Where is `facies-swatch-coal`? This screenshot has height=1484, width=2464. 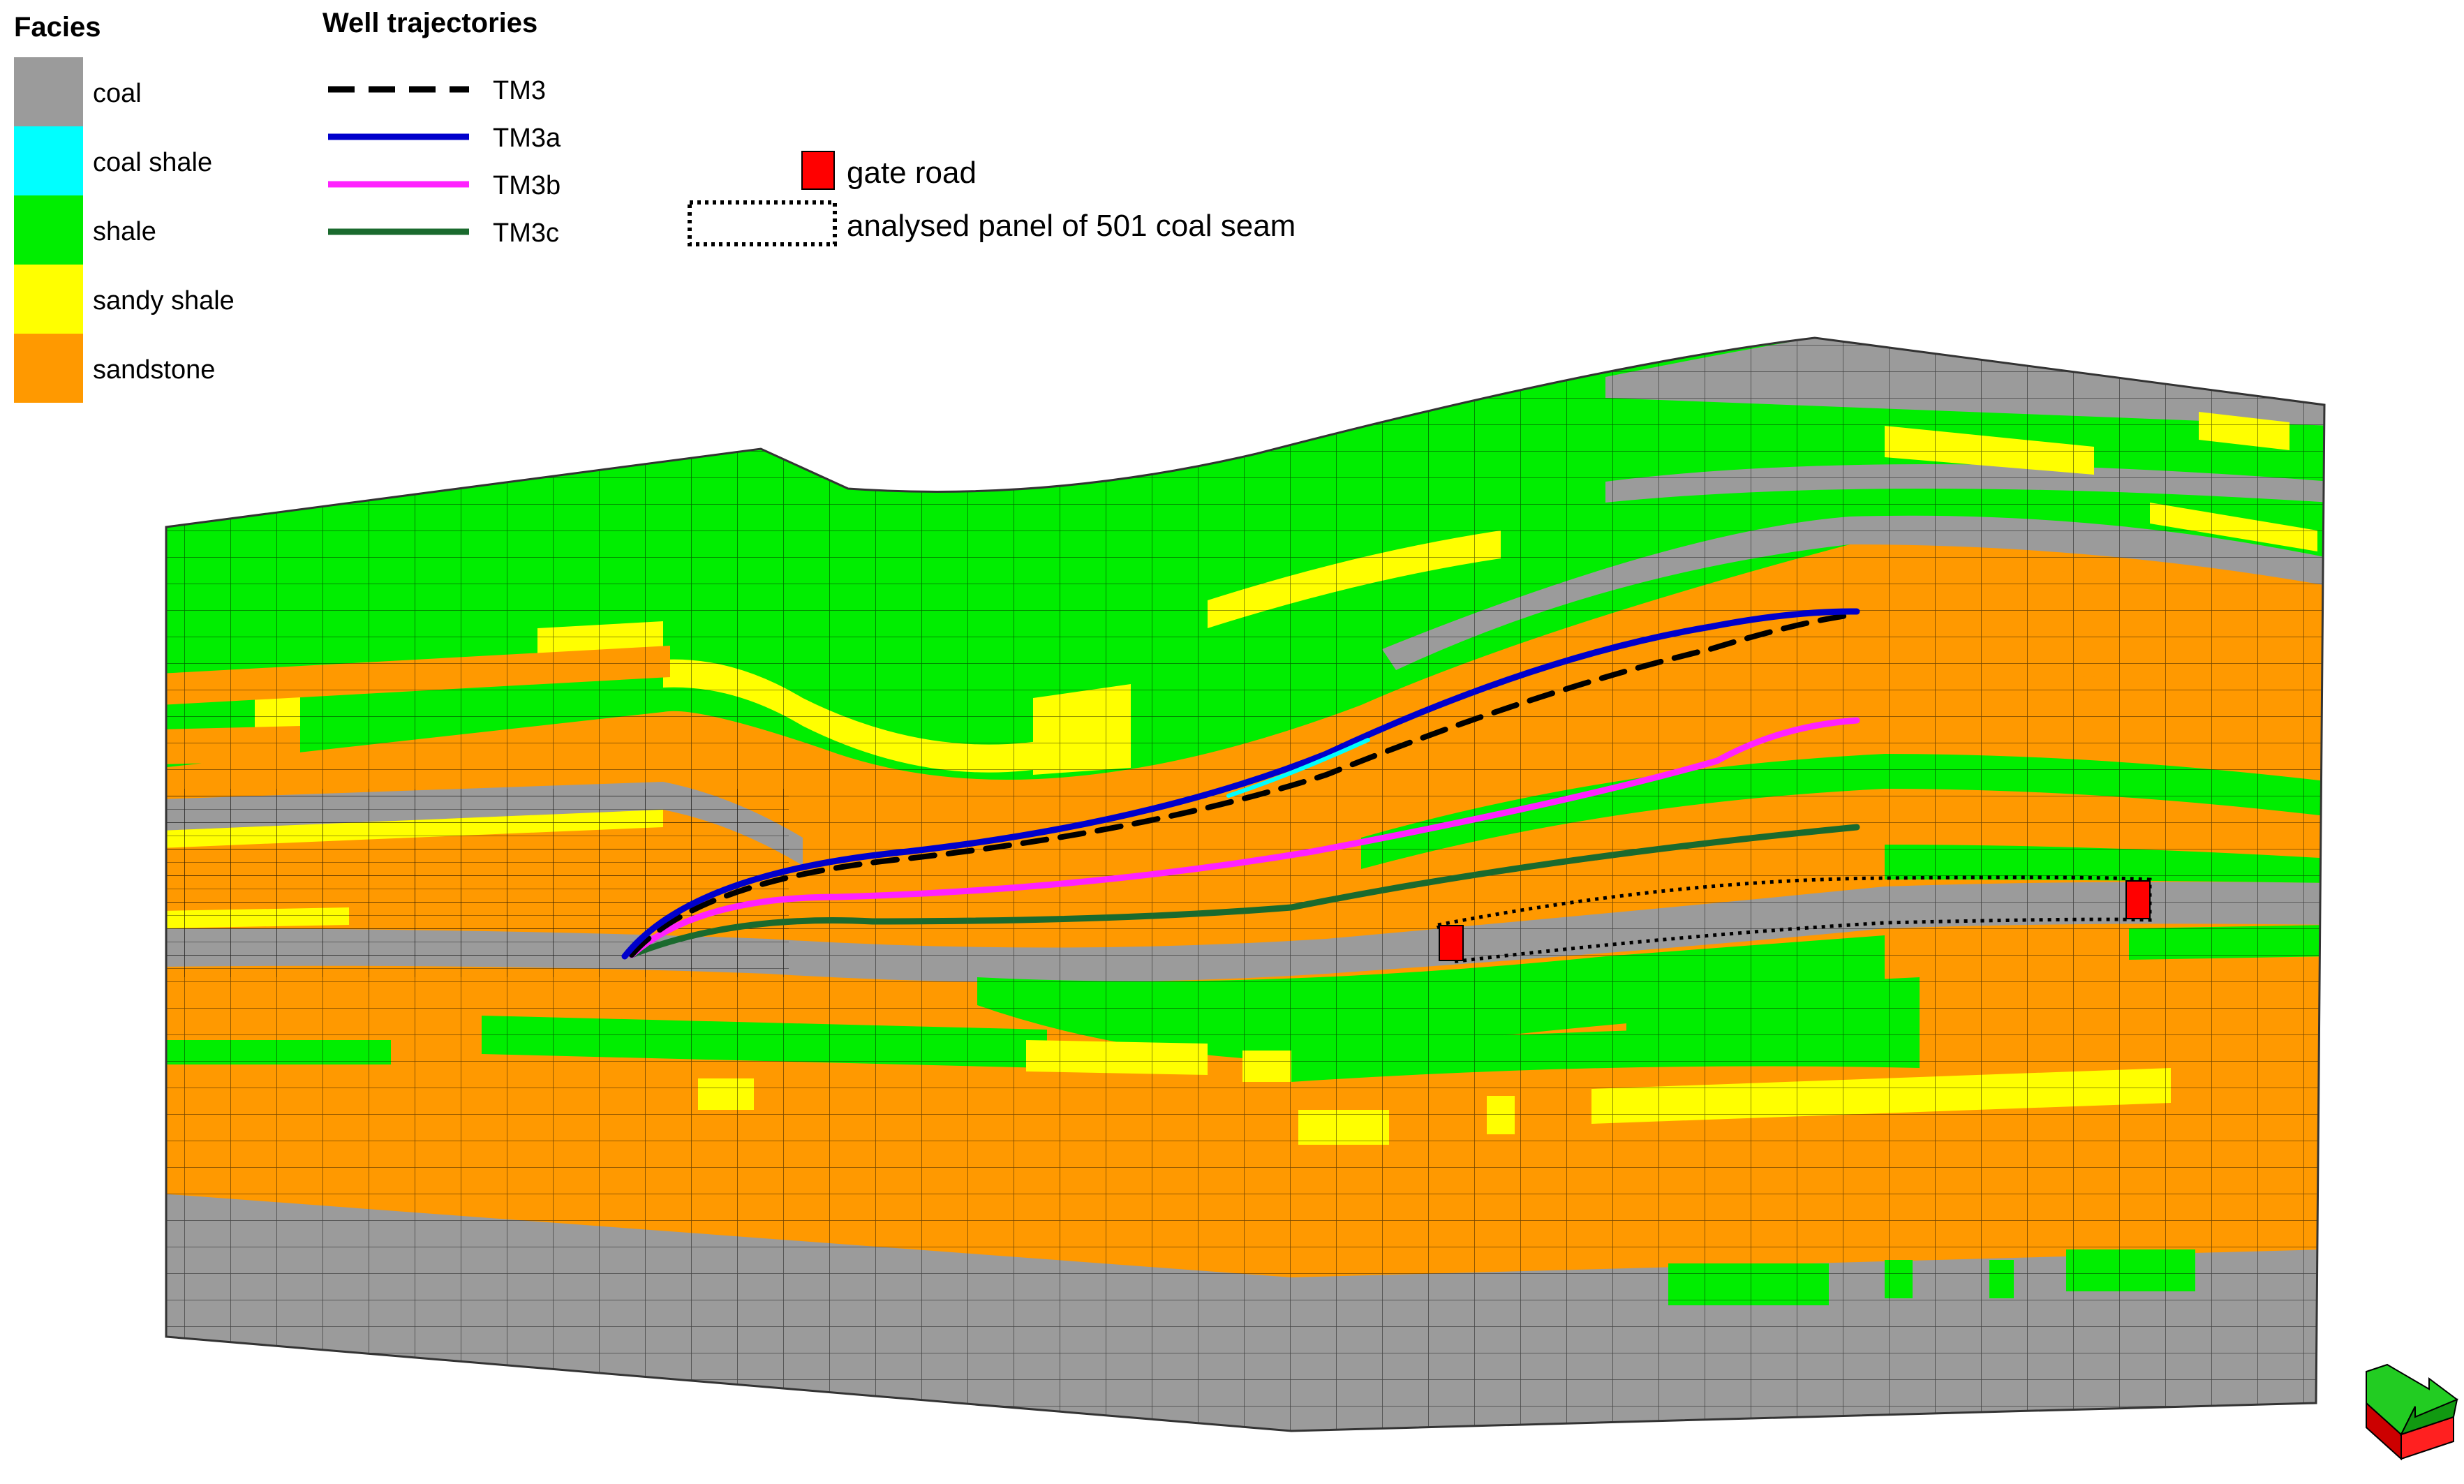 facies-swatch-coal is located at coordinates (48, 91).